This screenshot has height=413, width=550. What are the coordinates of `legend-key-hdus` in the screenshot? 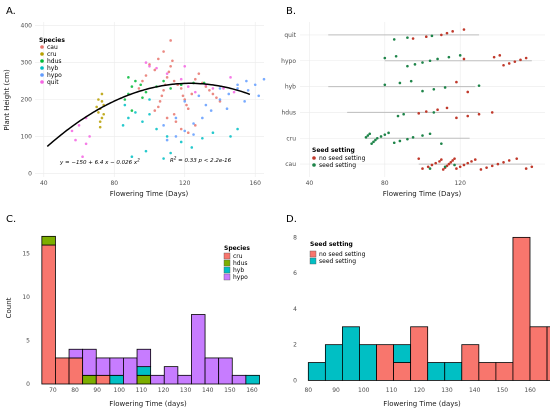 It's located at (227, 263).